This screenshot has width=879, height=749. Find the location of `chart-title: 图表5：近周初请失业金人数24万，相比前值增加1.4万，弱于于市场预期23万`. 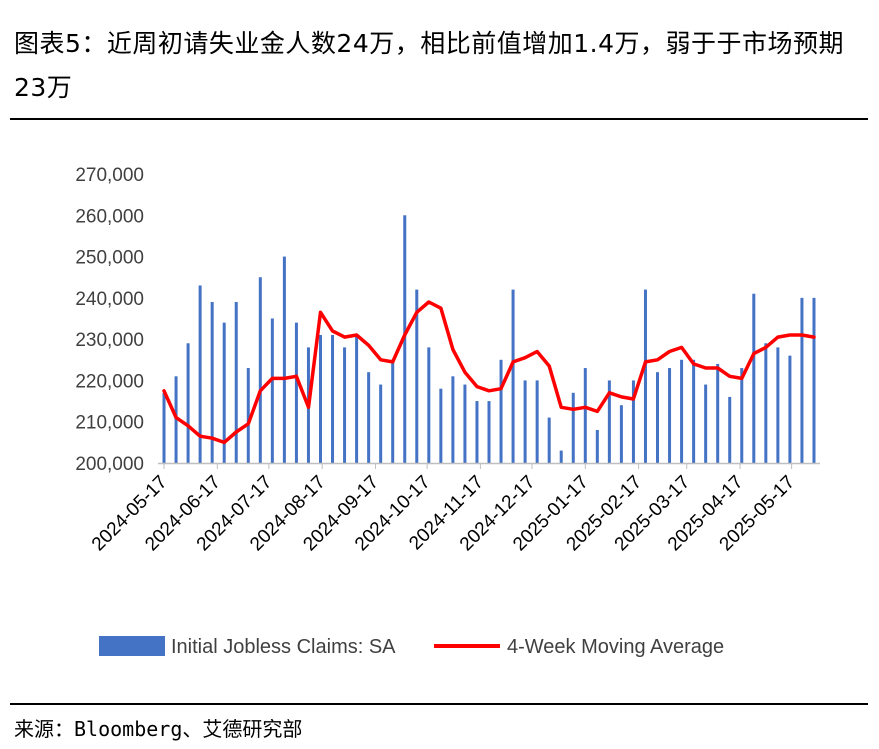

chart-title: 图表5：近周初请失业金人数24万，相比前值增加1.4万，弱于于市场预期23万 is located at coordinates (429, 65).